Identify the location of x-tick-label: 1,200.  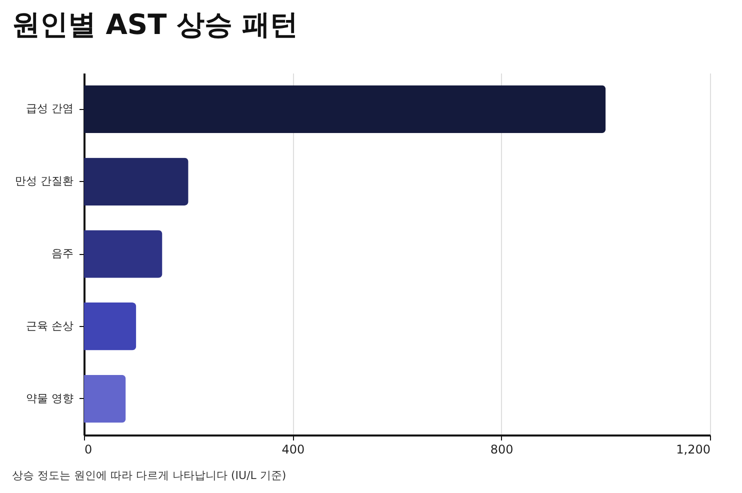
(693, 449).